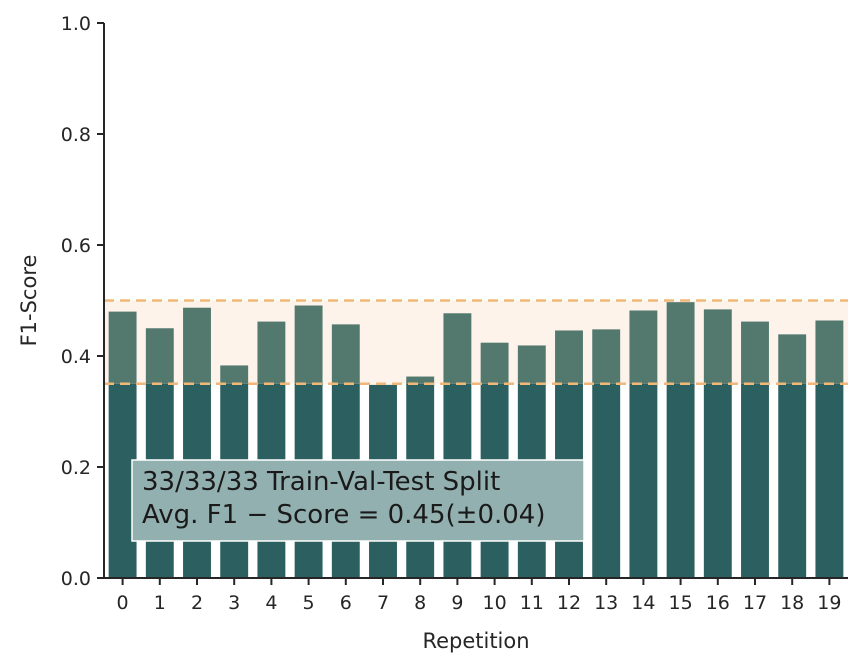 This screenshot has width=862, height=668. I want to click on x-tick-label-16: 16, so click(718, 603).